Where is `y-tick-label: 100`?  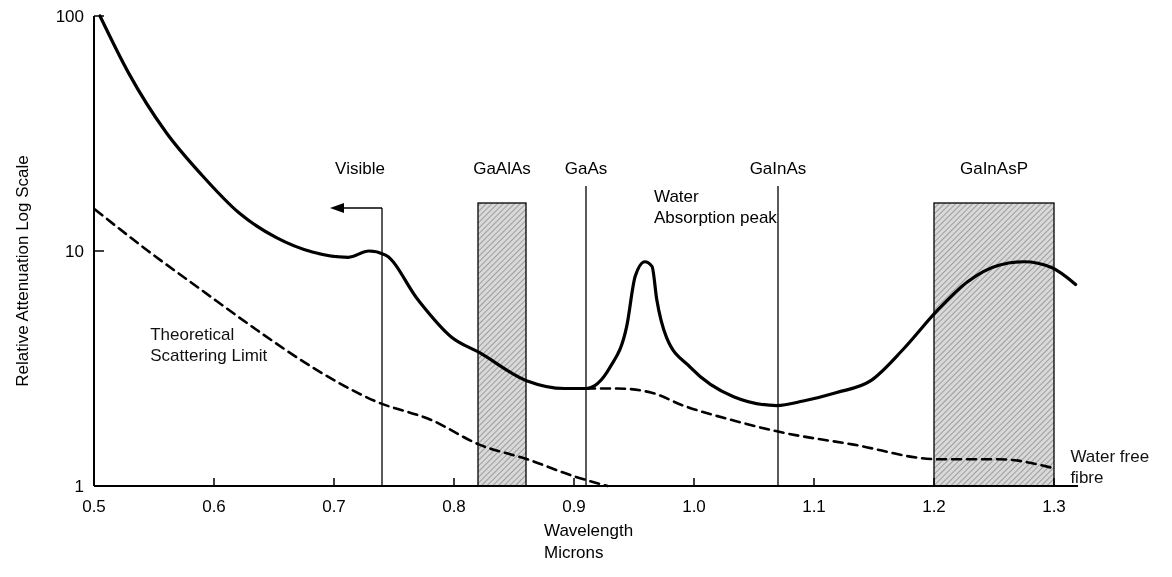
y-tick-label: 100 is located at coordinates (69, 16).